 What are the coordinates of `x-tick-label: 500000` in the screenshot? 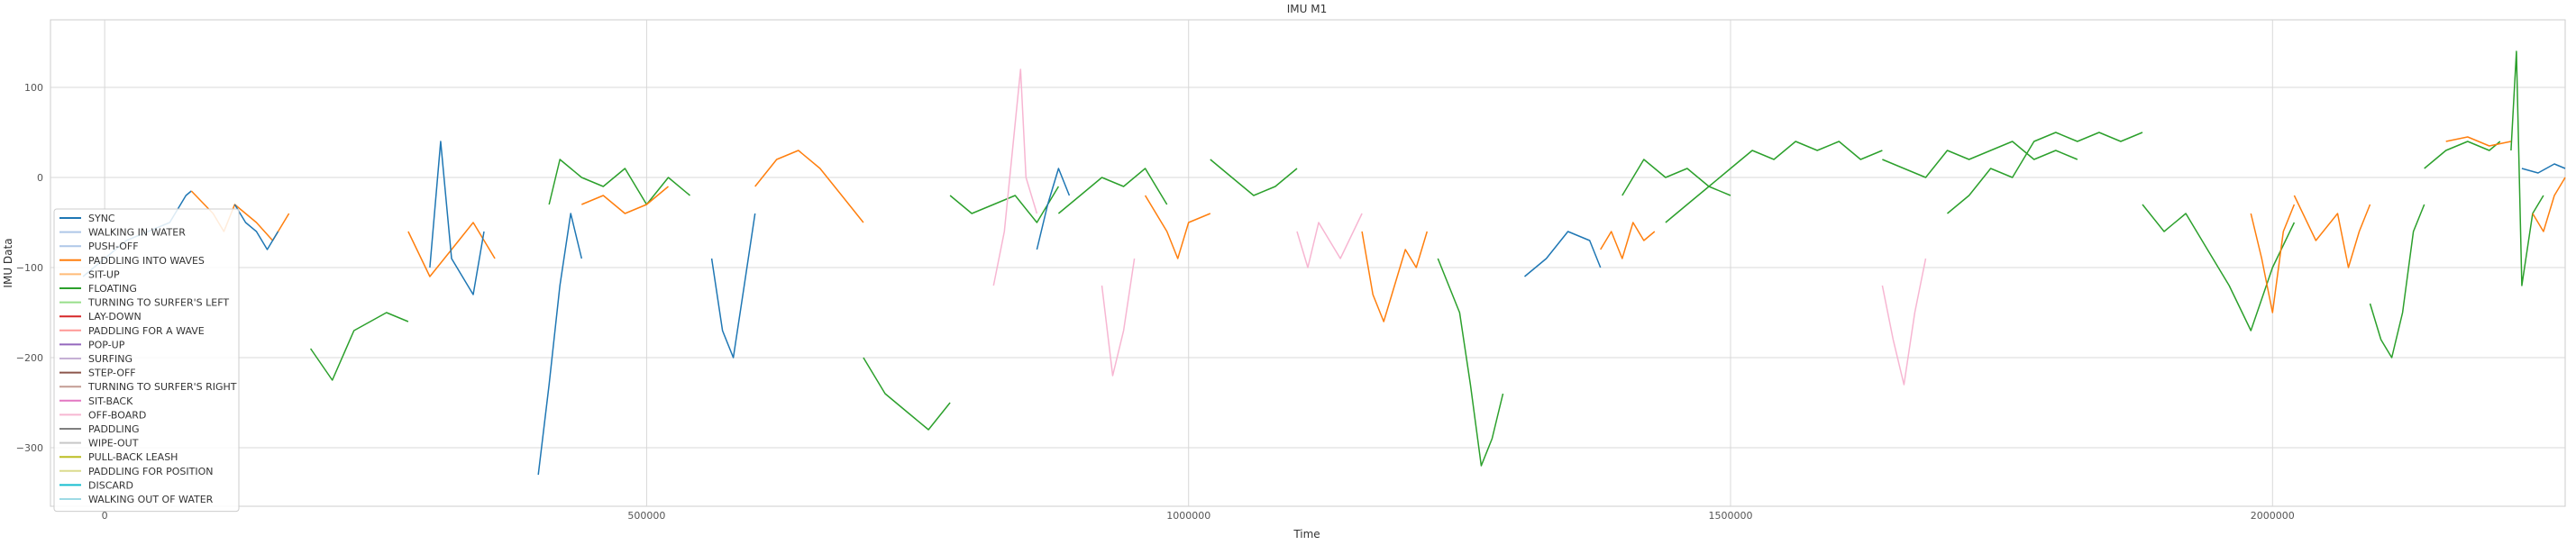 It's located at (646, 516).